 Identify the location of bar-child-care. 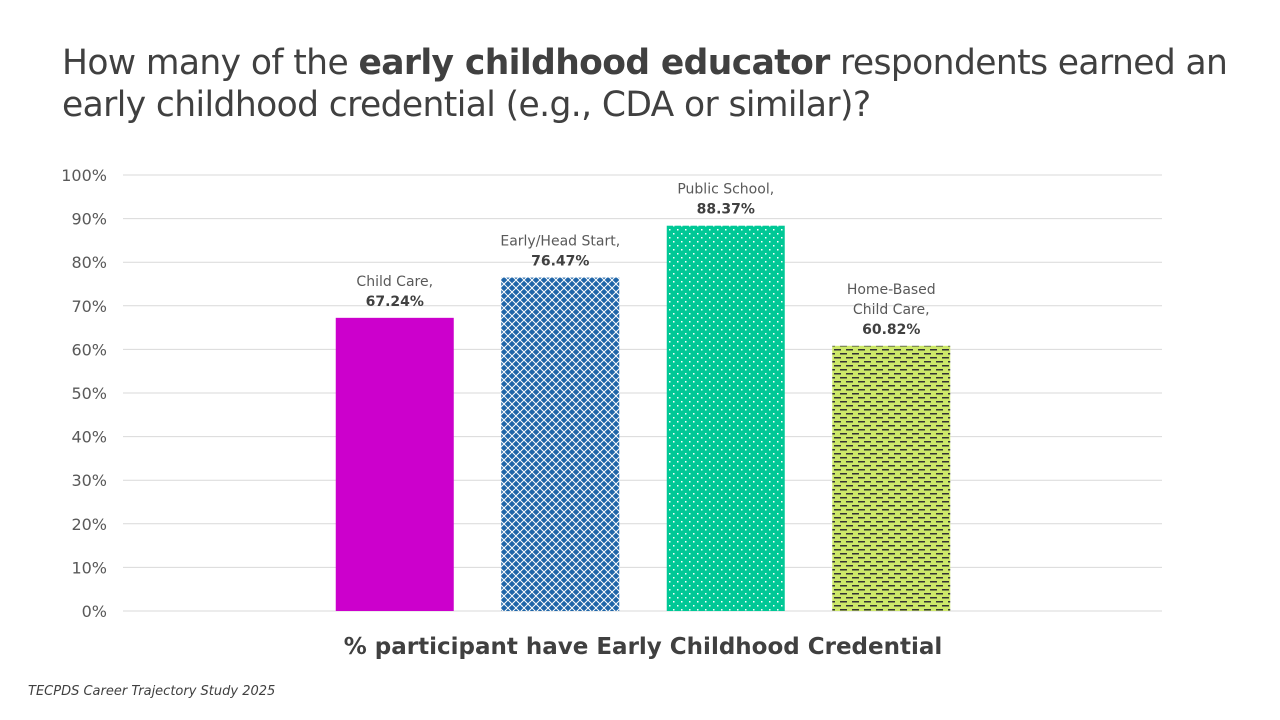
(394, 464).